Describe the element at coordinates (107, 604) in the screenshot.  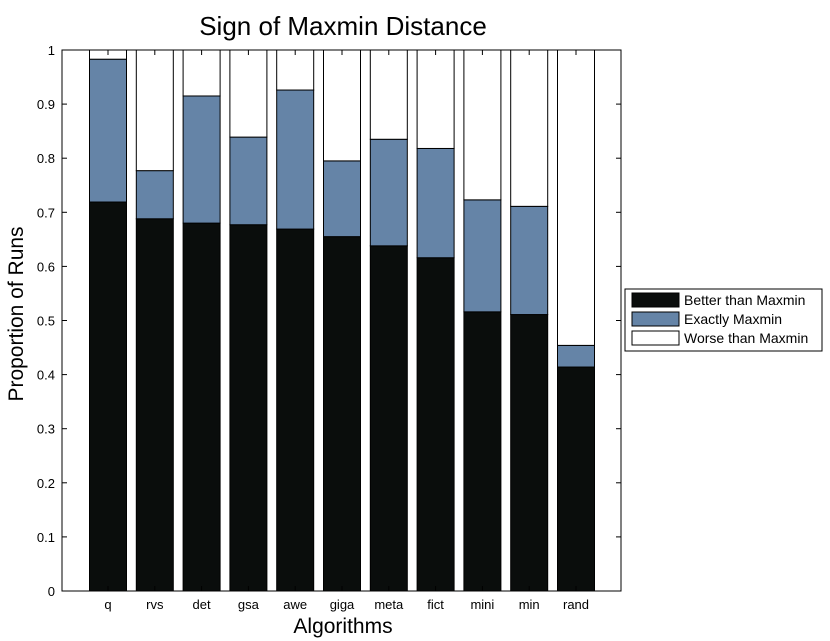
I see `x-tick-label: q` at that location.